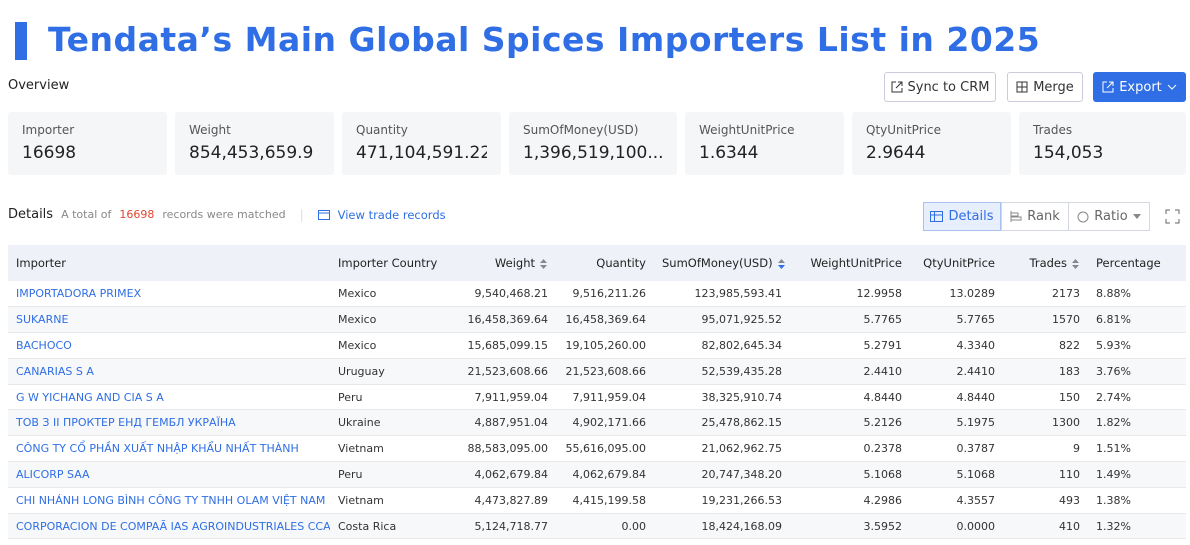 This screenshot has height=545, width=1190. What do you see at coordinates (1102, 143) in the screenshot?
I see `stat-card: Trades 154,053` at bounding box center [1102, 143].